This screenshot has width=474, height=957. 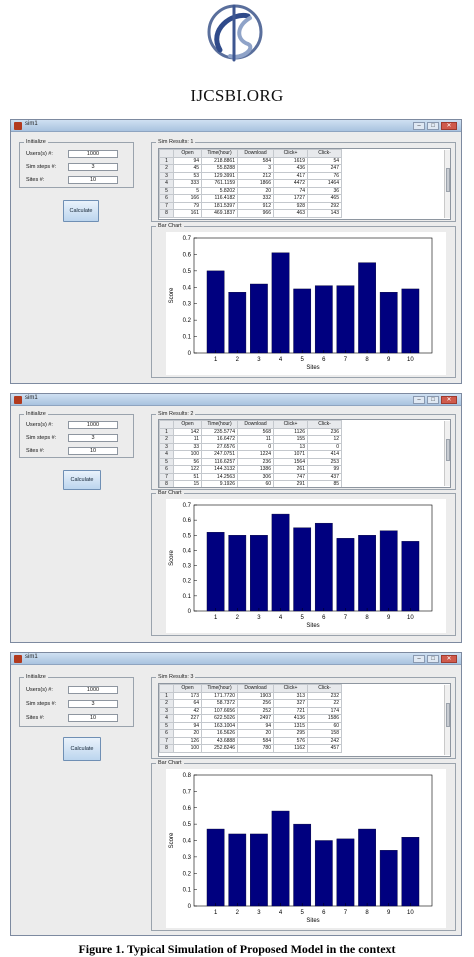 What do you see at coordinates (250, 175) in the screenshot?
I see `table-row: 3 53 129.3991 212 417 76` at bounding box center [250, 175].